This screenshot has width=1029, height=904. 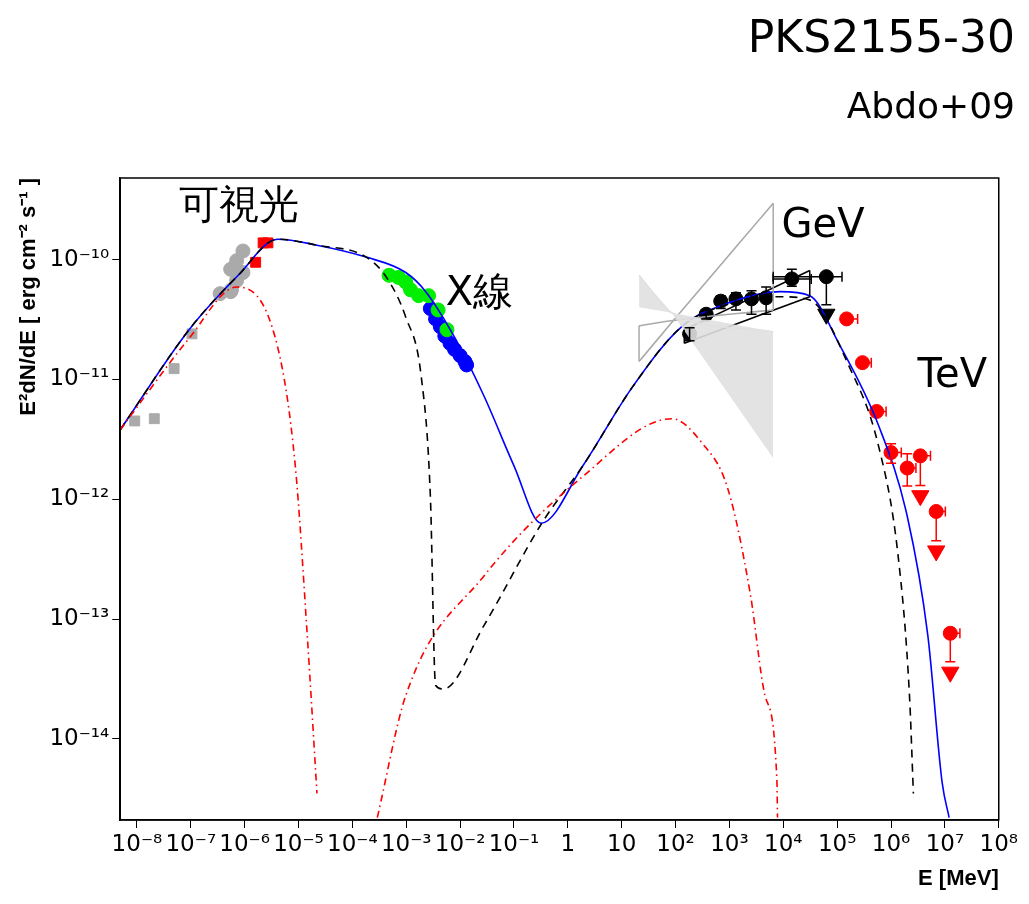 I want to click on y-tick-label: 10⁻¹³, so click(x=79, y=616).